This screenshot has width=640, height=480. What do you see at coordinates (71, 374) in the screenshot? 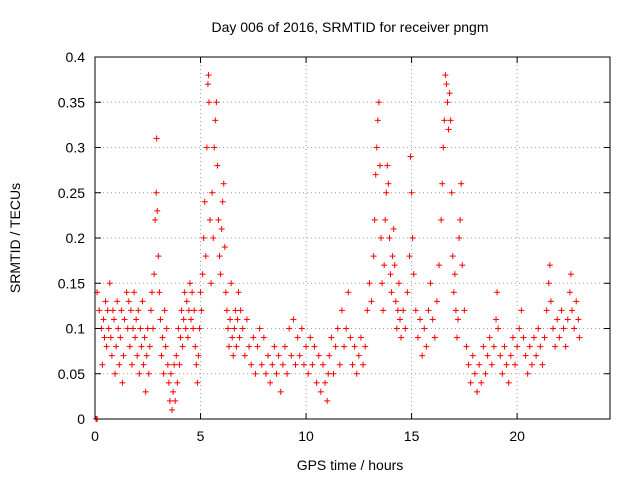
I see `y-tick-label: 0.05` at bounding box center [71, 374].